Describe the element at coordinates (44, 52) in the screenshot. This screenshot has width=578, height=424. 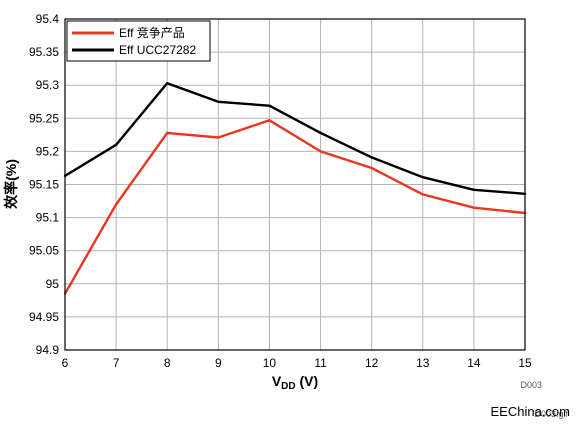
I see `y-tick-label: 95.35` at that location.